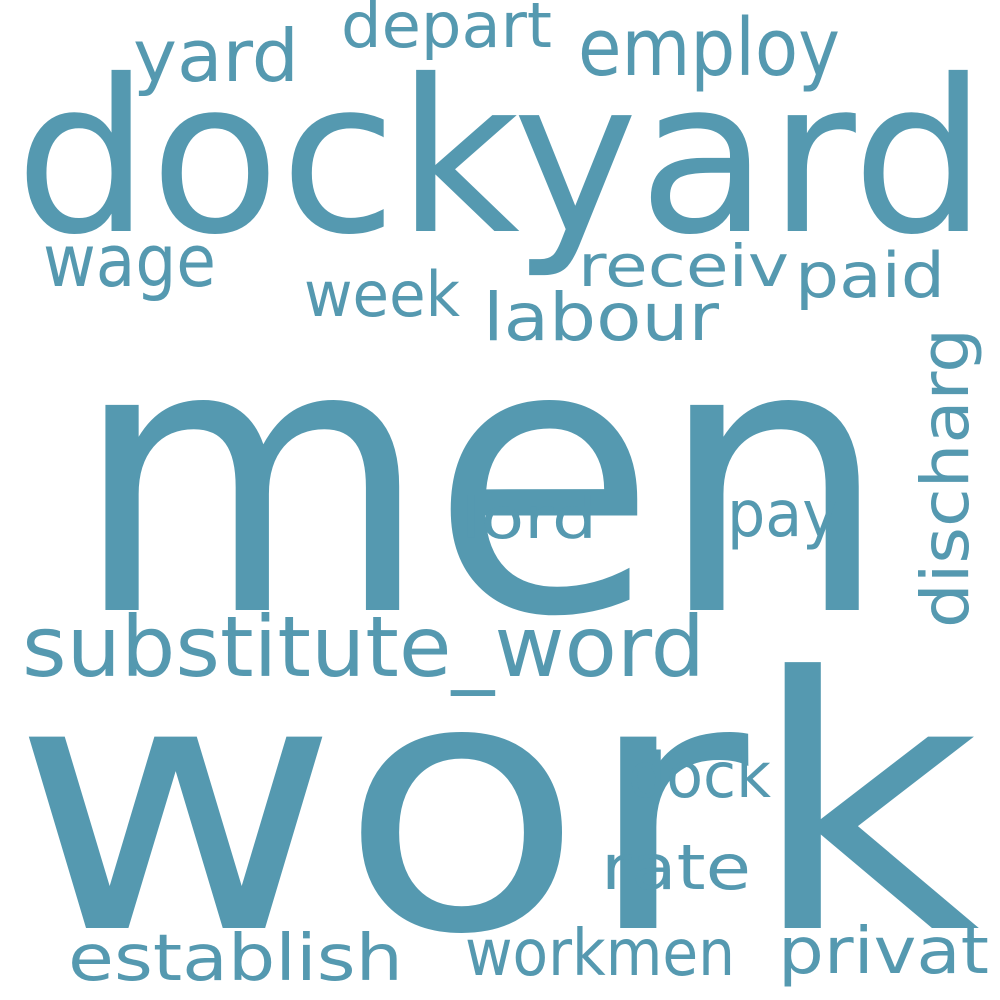  Describe the element at coordinates (446, 31) in the screenshot. I see `word-depart: depart` at that location.